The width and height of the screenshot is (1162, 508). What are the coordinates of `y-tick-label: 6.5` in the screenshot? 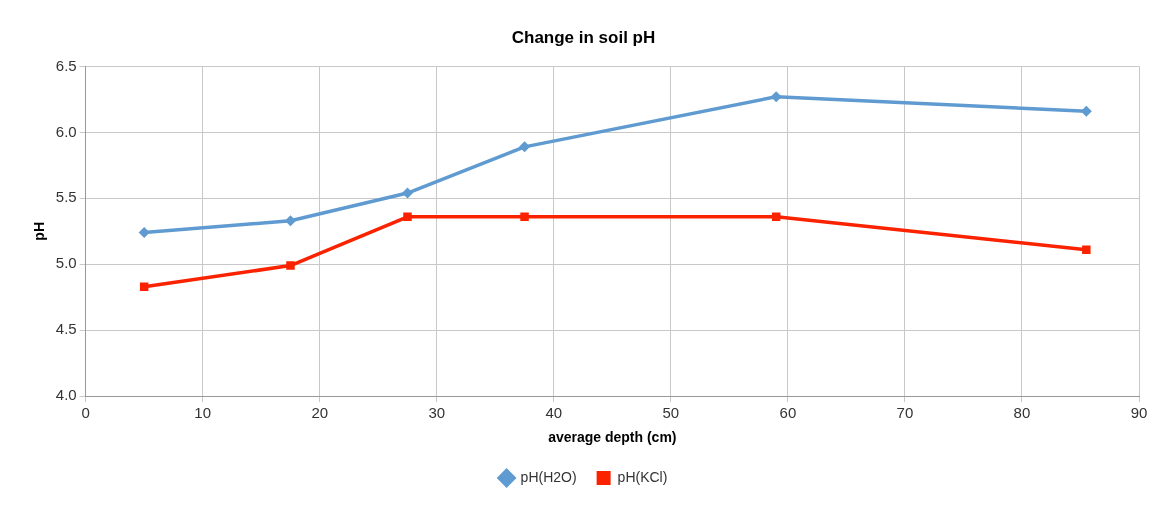 It's located at (66, 65).